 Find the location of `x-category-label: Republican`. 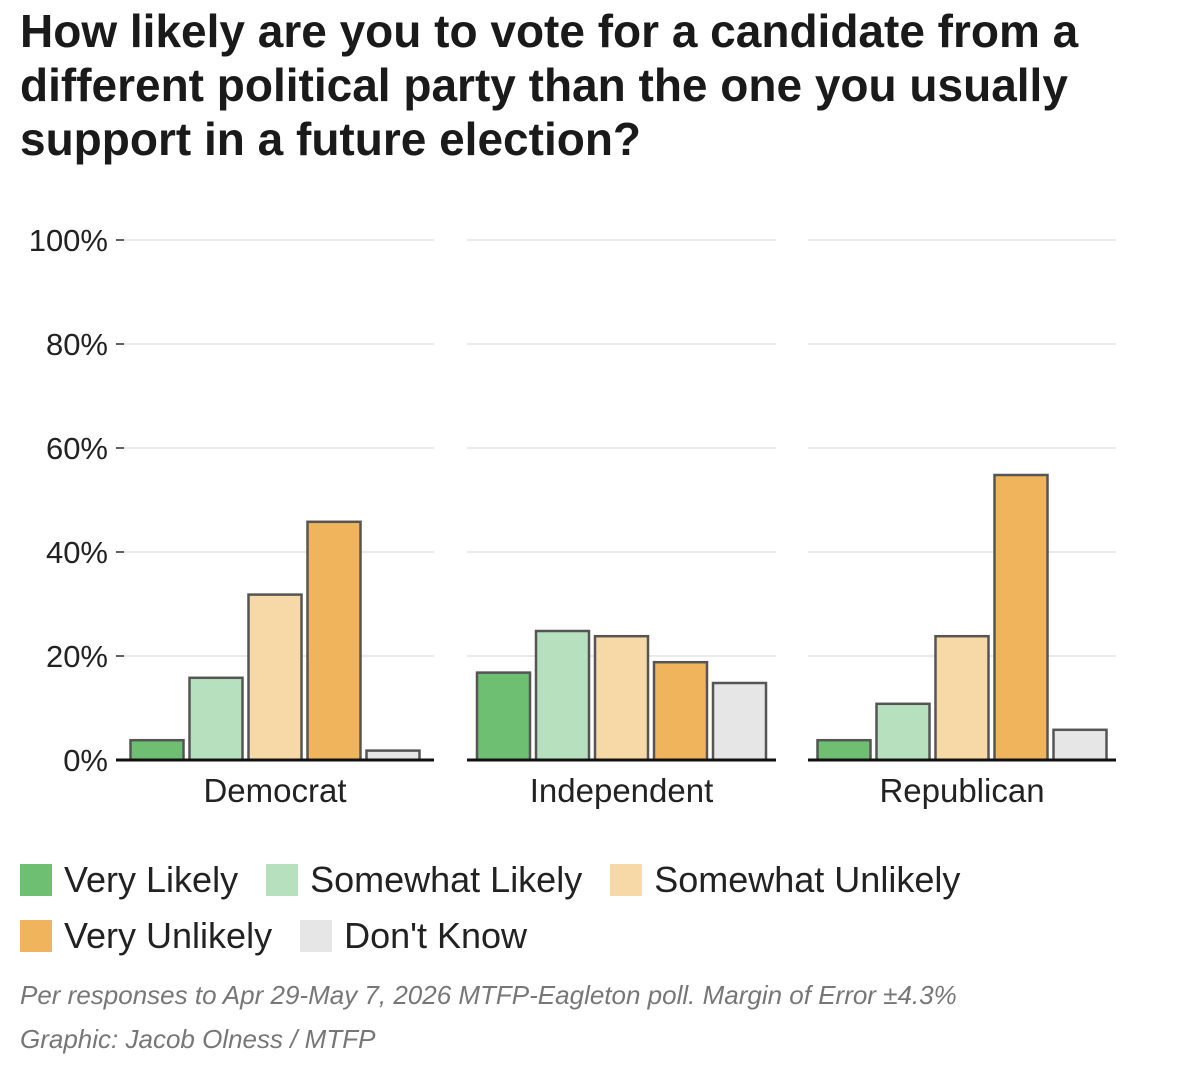

x-category-label: Republican is located at coordinates (961, 790).